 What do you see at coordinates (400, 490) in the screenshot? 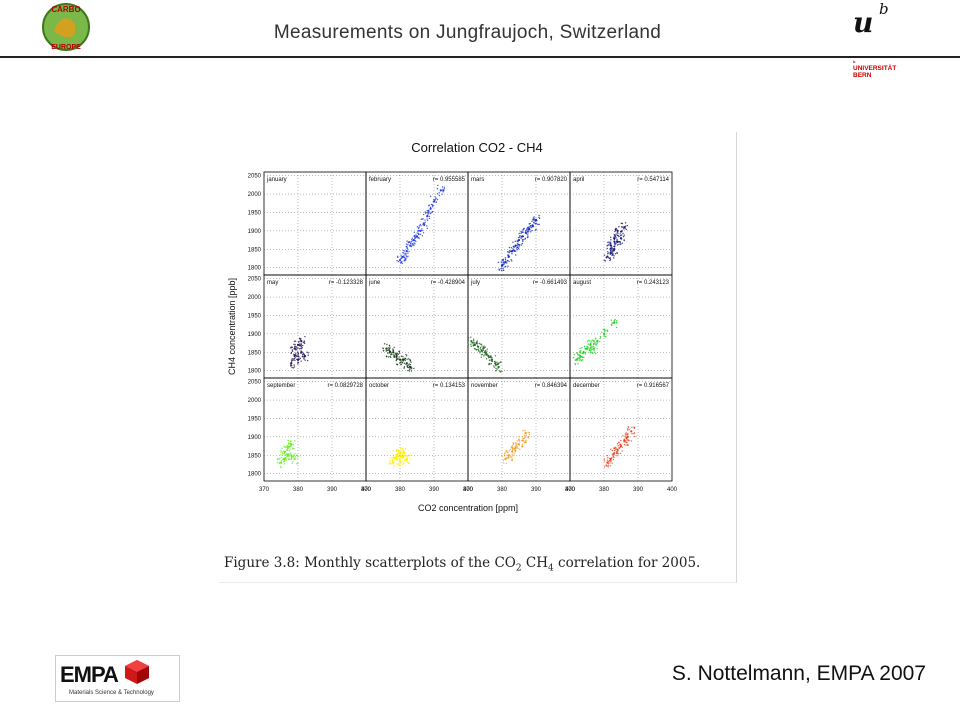
I see `x-tick-label: 380` at bounding box center [400, 490].